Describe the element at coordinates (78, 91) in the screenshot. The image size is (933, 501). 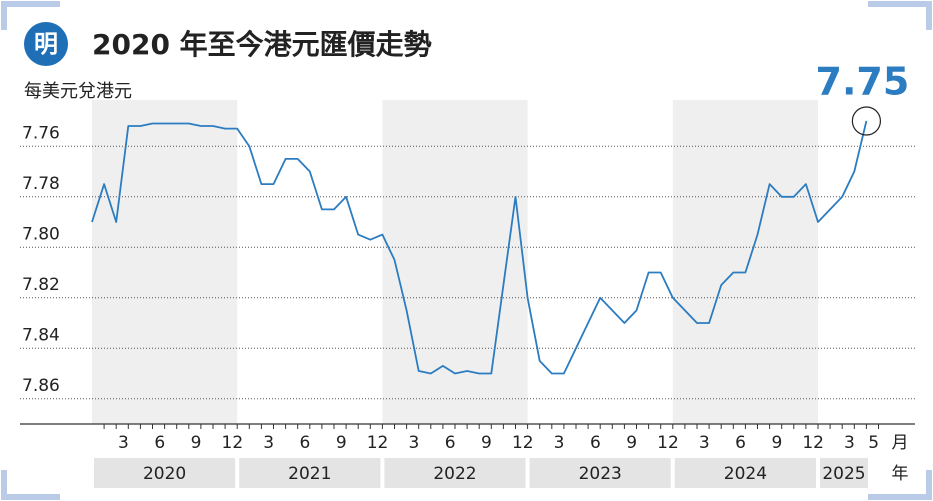
I see `y-axis-label: 每美元兌港元` at that location.